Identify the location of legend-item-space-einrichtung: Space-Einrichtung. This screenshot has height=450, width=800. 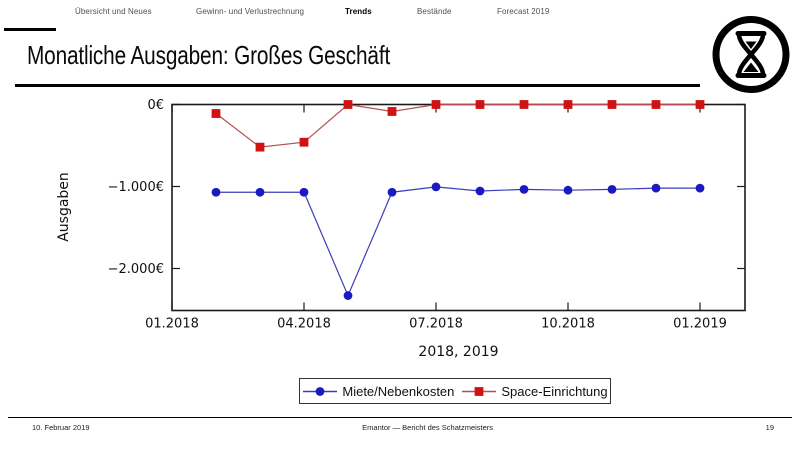
(534, 391).